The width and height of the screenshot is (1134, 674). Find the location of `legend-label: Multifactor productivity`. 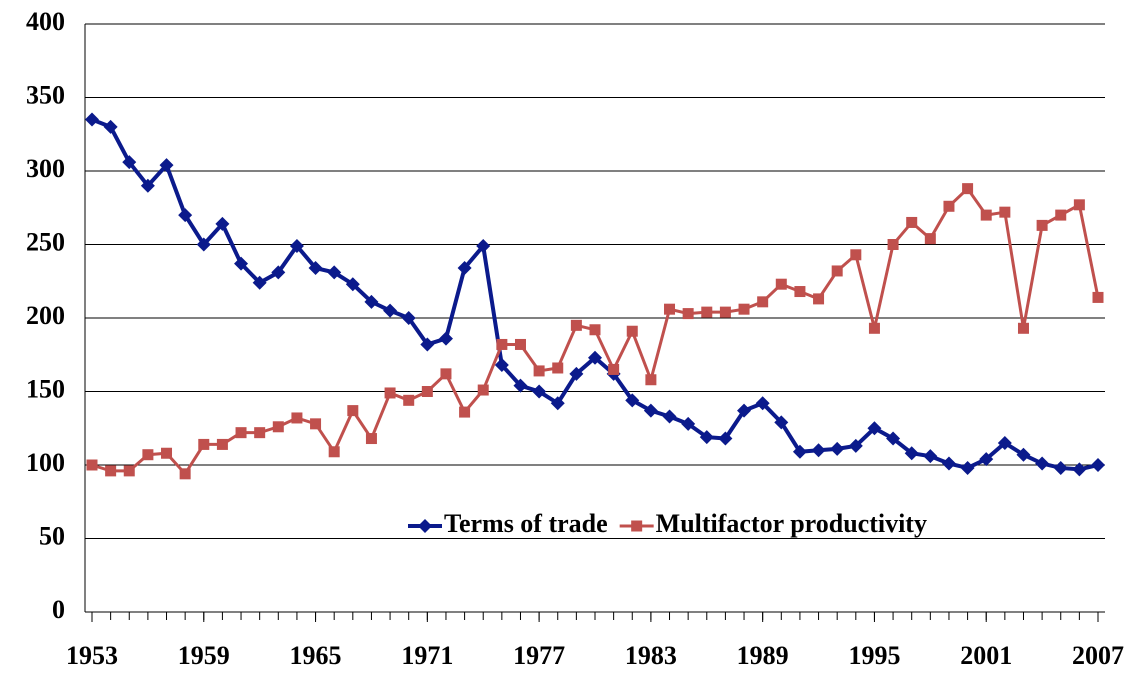

legend-label: Multifactor productivity is located at coordinates (791, 523).